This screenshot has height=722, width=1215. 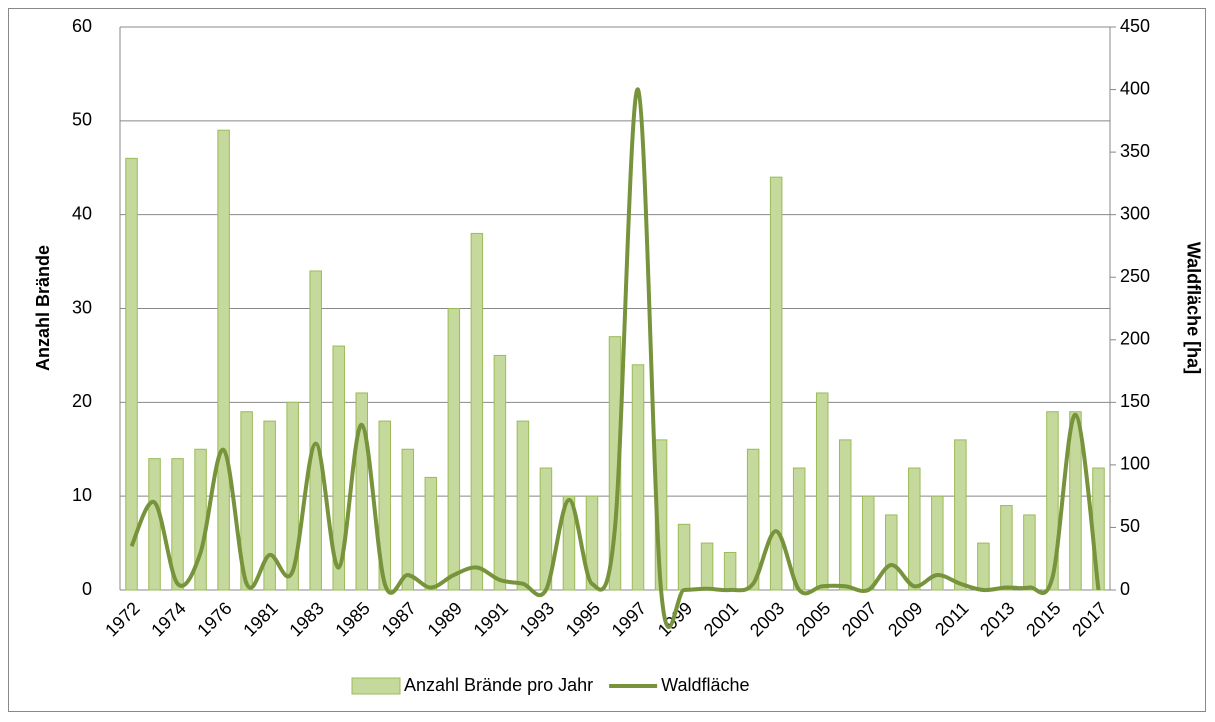 What do you see at coordinates (82, 495) in the screenshot?
I see `y-tick-label: 10` at bounding box center [82, 495].